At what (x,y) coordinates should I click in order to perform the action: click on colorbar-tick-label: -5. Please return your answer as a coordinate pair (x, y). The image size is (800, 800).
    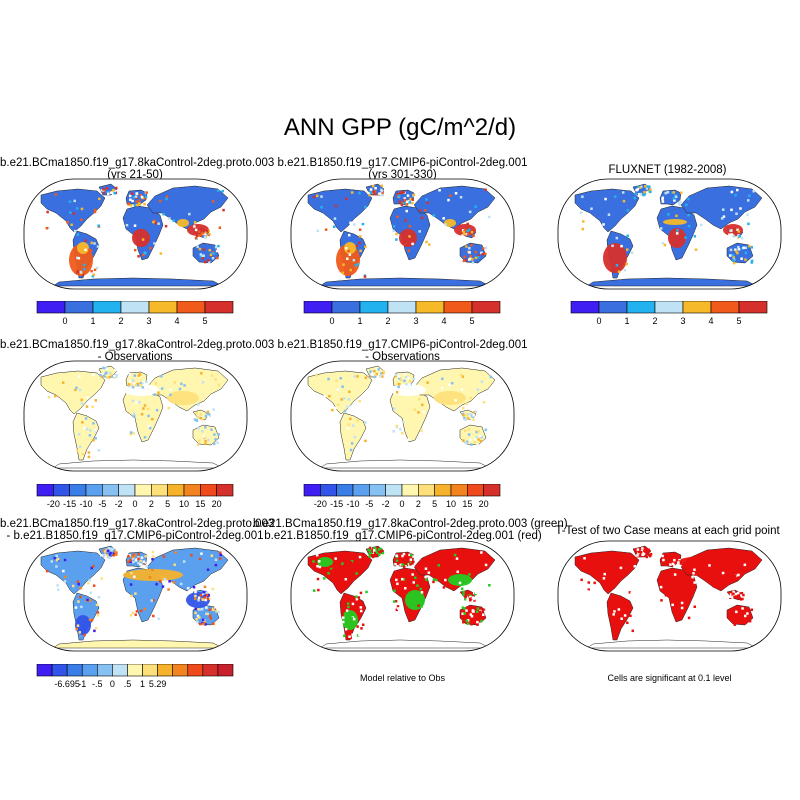
    Looking at the image, I should click on (102, 504).